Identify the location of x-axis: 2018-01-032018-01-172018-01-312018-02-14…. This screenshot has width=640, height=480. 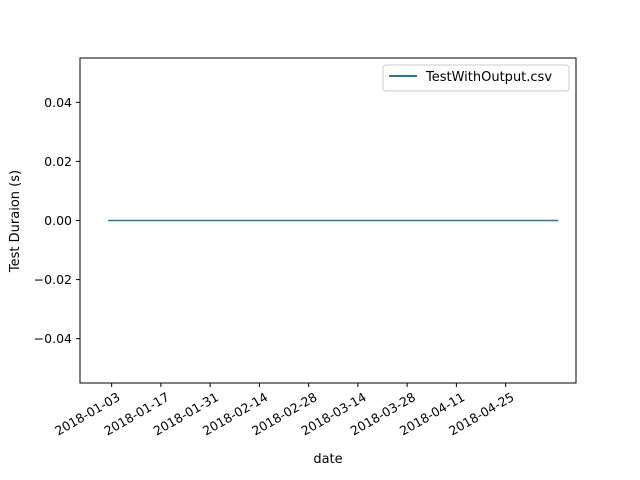
(284, 411).